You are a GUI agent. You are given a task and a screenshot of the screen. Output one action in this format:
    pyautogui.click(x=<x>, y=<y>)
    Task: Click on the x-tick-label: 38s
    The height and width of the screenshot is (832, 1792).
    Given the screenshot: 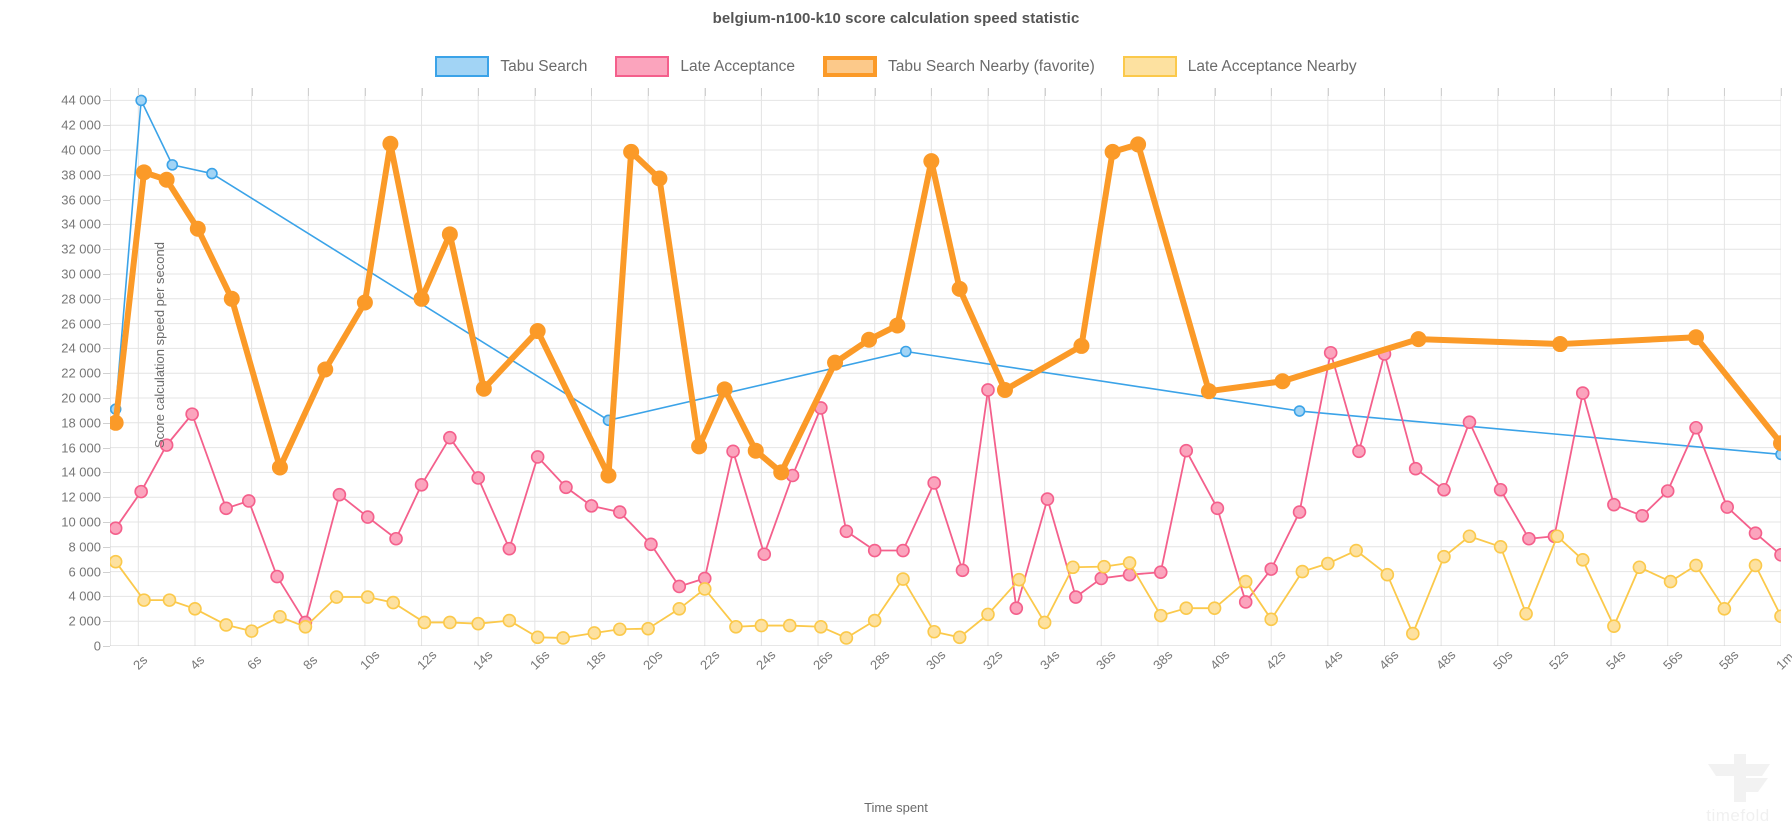 What is the action you would take?
    pyautogui.click(x=1162, y=660)
    